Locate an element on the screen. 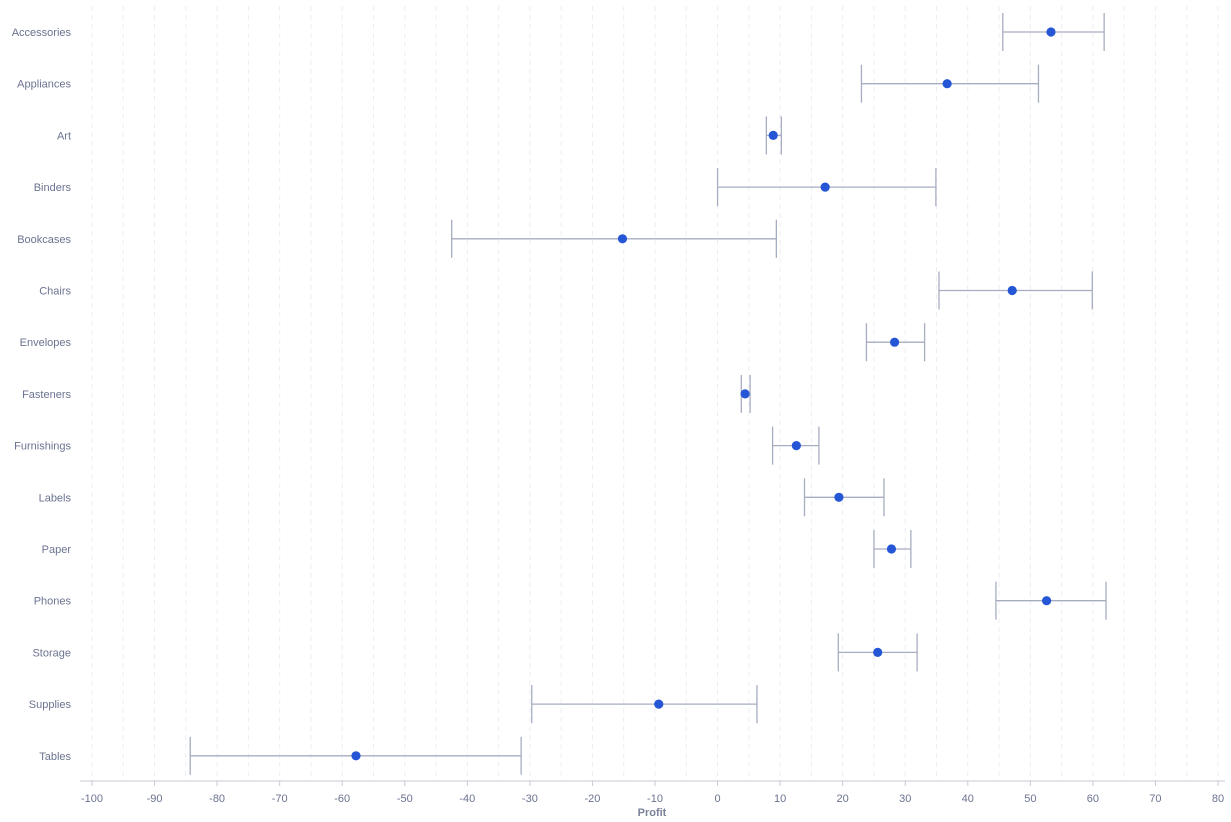  category-label: Furnishings is located at coordinates (42, 447).